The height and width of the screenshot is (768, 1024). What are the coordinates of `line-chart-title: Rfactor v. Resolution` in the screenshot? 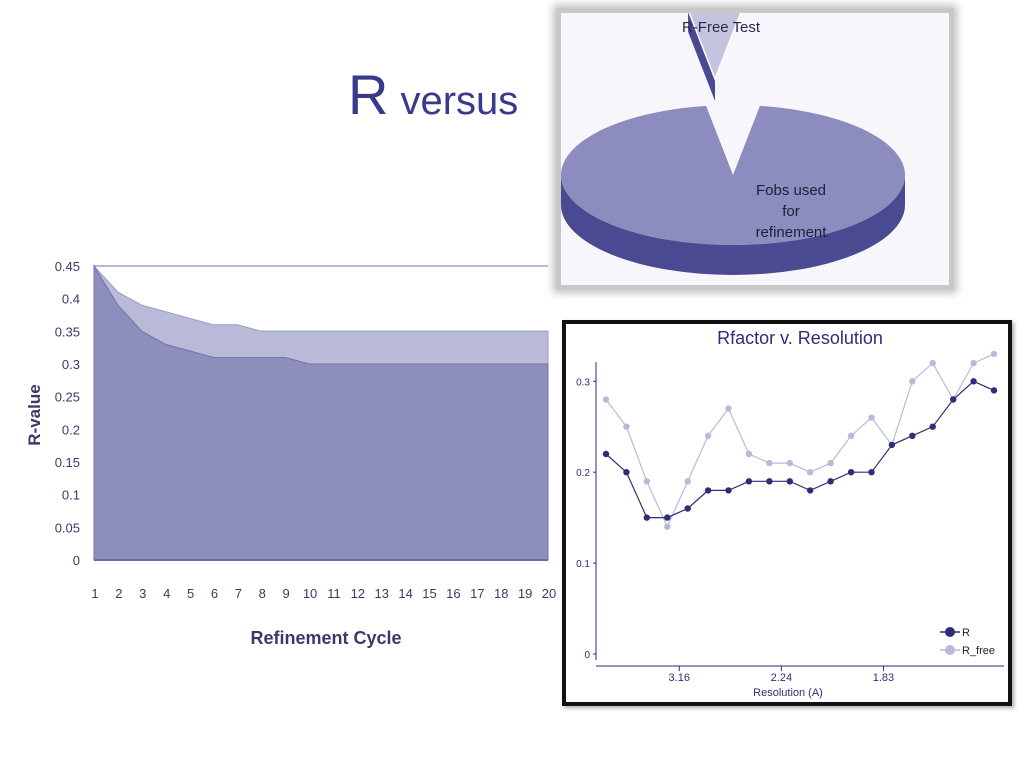 It's located at (800, 338).